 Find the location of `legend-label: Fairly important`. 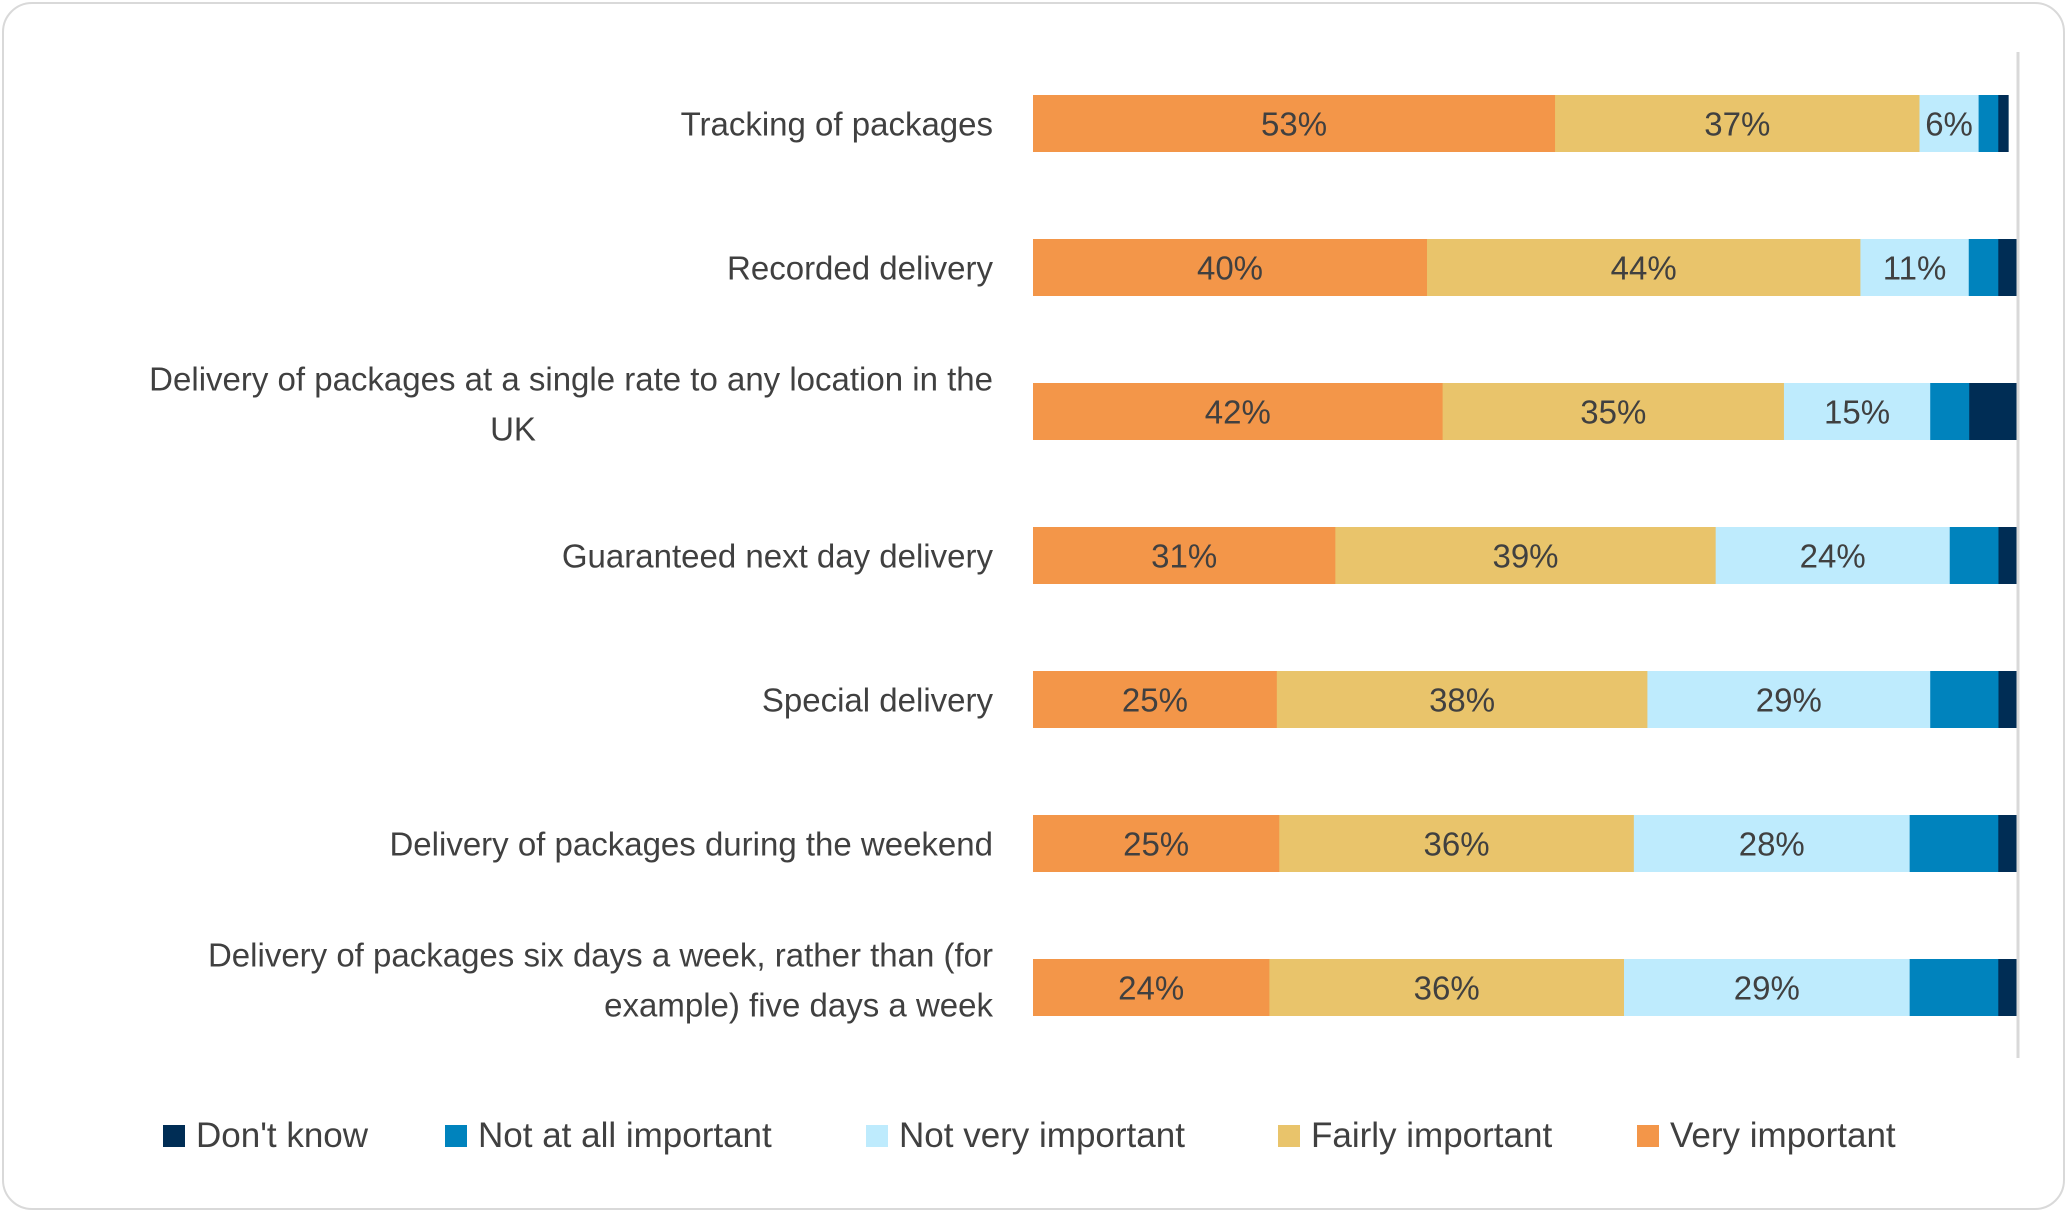

legend-label: Fairly important is located at coordinates (1431, 1135).